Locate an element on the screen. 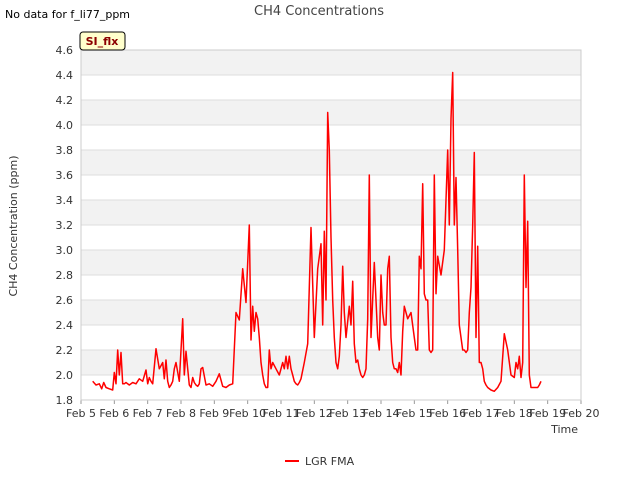 The image size is (640, 480). y-tick-label: 3.0 is located at coordinates (65, 250).